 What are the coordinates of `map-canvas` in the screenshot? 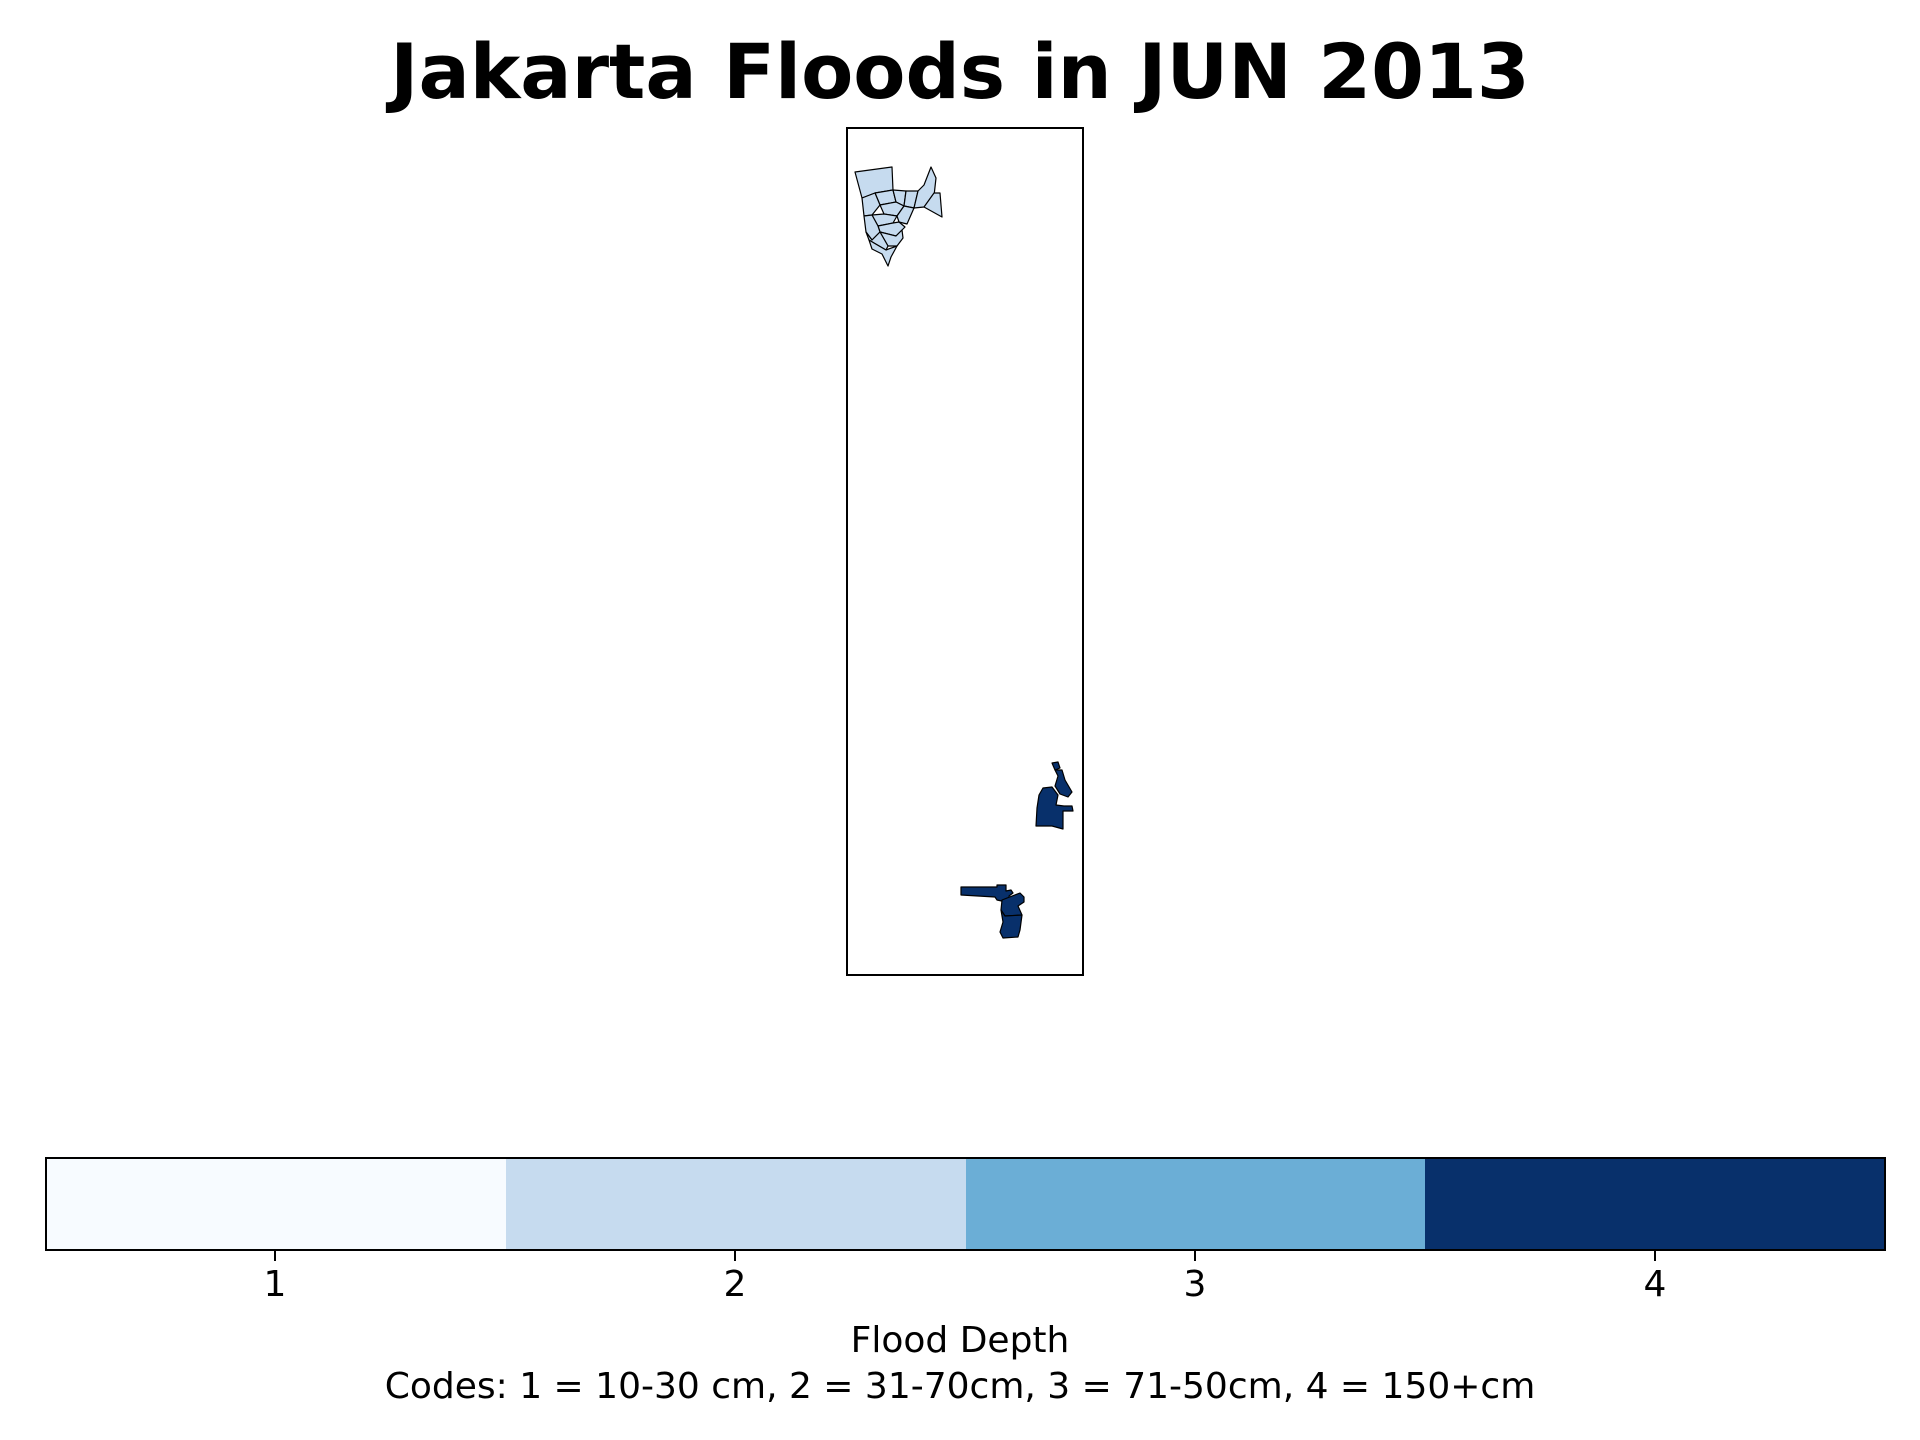 It's located at (964, 552).